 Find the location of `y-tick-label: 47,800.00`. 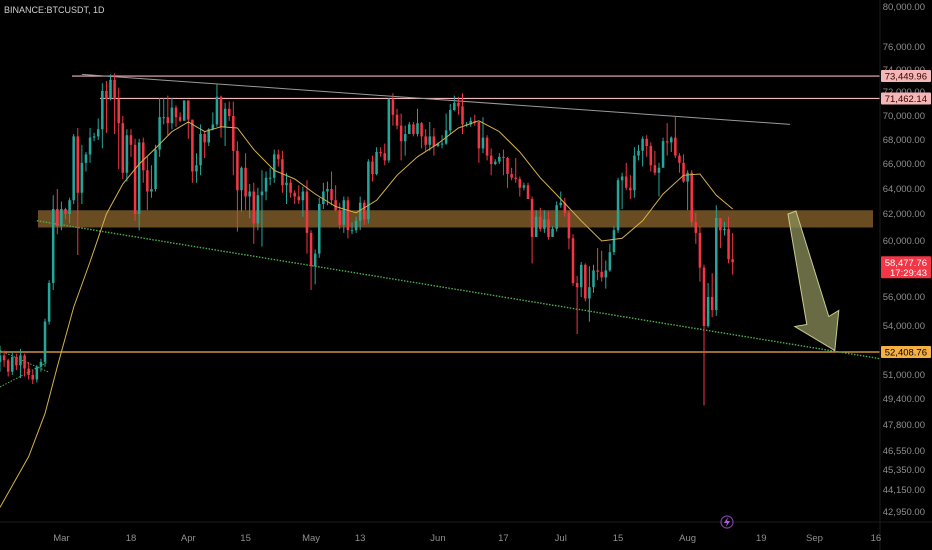

y-tick-label: 47,800.00 is located at coordinates (904, 425).